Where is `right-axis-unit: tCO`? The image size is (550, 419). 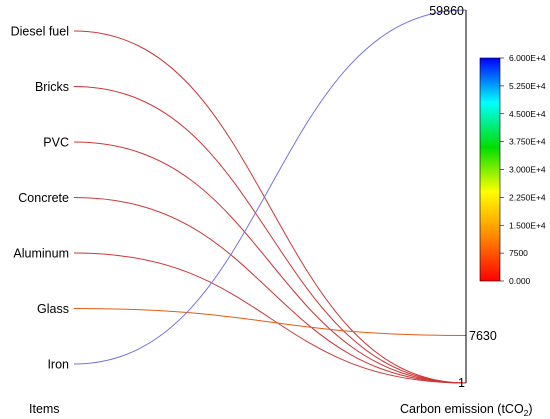
right-axis-unit: tCO is located at coordinates (512, 409).